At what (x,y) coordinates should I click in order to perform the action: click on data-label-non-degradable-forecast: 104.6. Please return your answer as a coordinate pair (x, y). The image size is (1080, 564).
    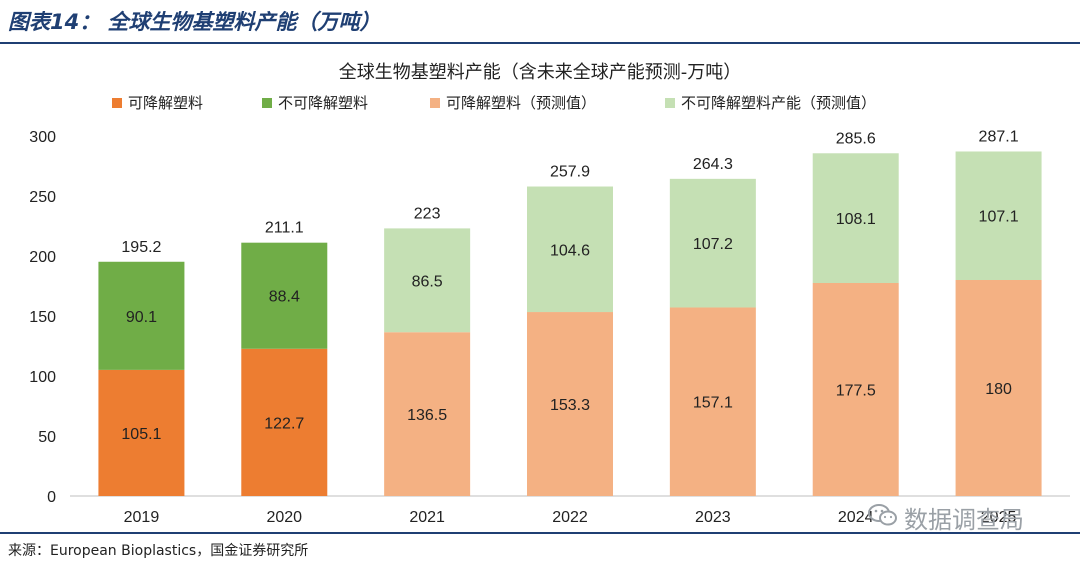
    Looking at the image, I should click on (570, 250).